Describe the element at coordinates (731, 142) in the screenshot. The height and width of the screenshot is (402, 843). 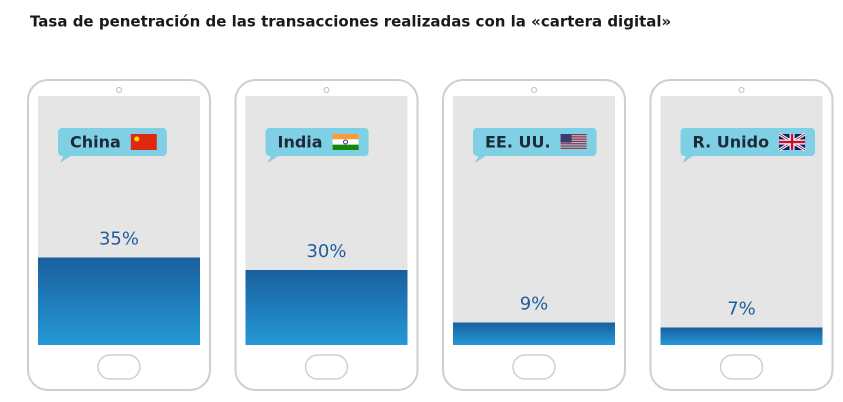
I see `category-label: R. Unido` at that location.